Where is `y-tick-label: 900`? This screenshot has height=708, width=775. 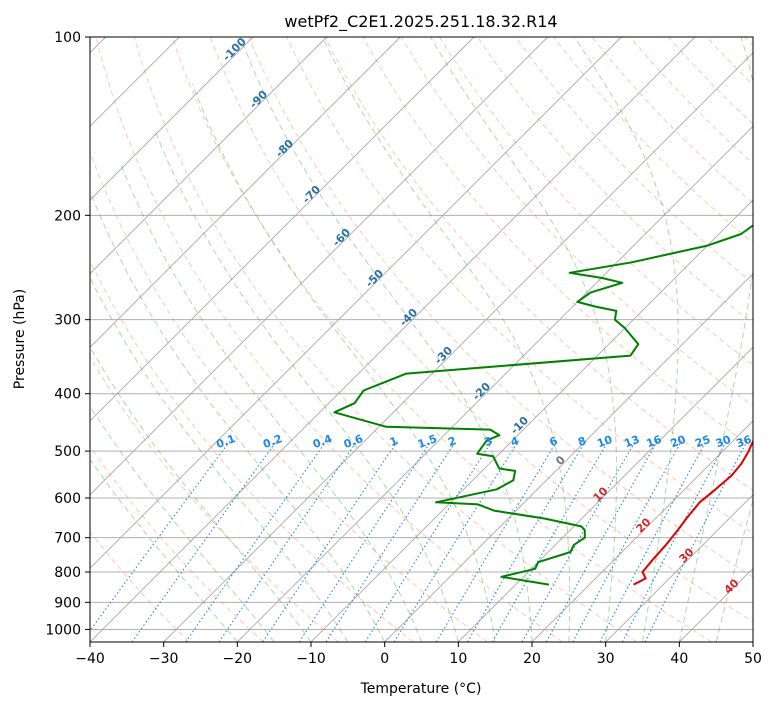
y-tick-label: 900 is located at coordinates (67, 603).